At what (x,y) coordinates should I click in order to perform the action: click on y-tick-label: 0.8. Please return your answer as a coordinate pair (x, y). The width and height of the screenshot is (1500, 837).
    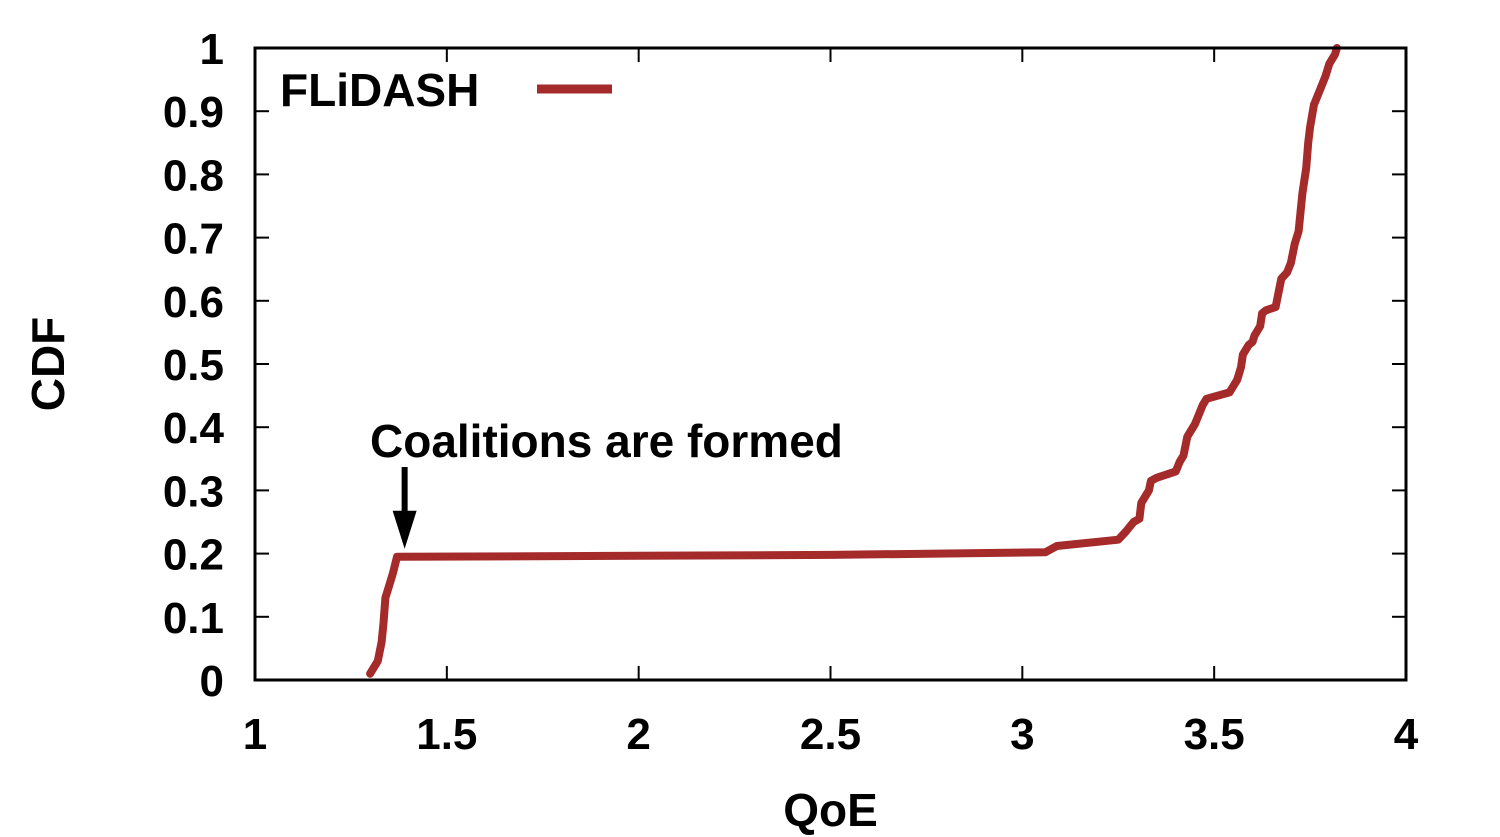
    Looking at the image, I should click on (193, 175).